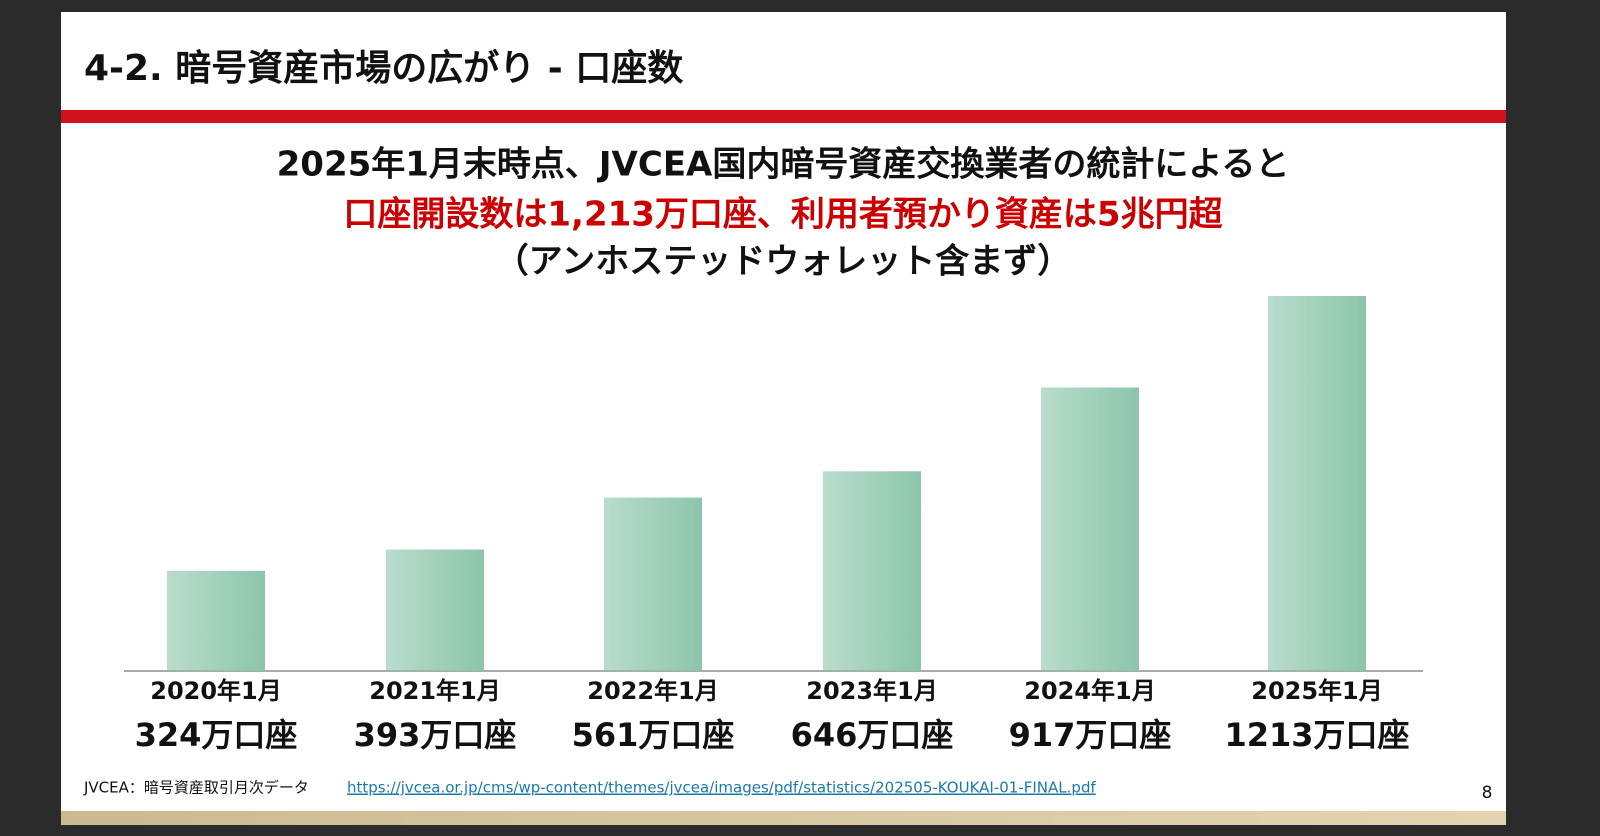 The height and width of the screenshot is (836, 1600). Describe the element at coordinates (196, 788) in the screenshot. I see `source-label: JVCEA：暗号資産取引月次データ` at that location.